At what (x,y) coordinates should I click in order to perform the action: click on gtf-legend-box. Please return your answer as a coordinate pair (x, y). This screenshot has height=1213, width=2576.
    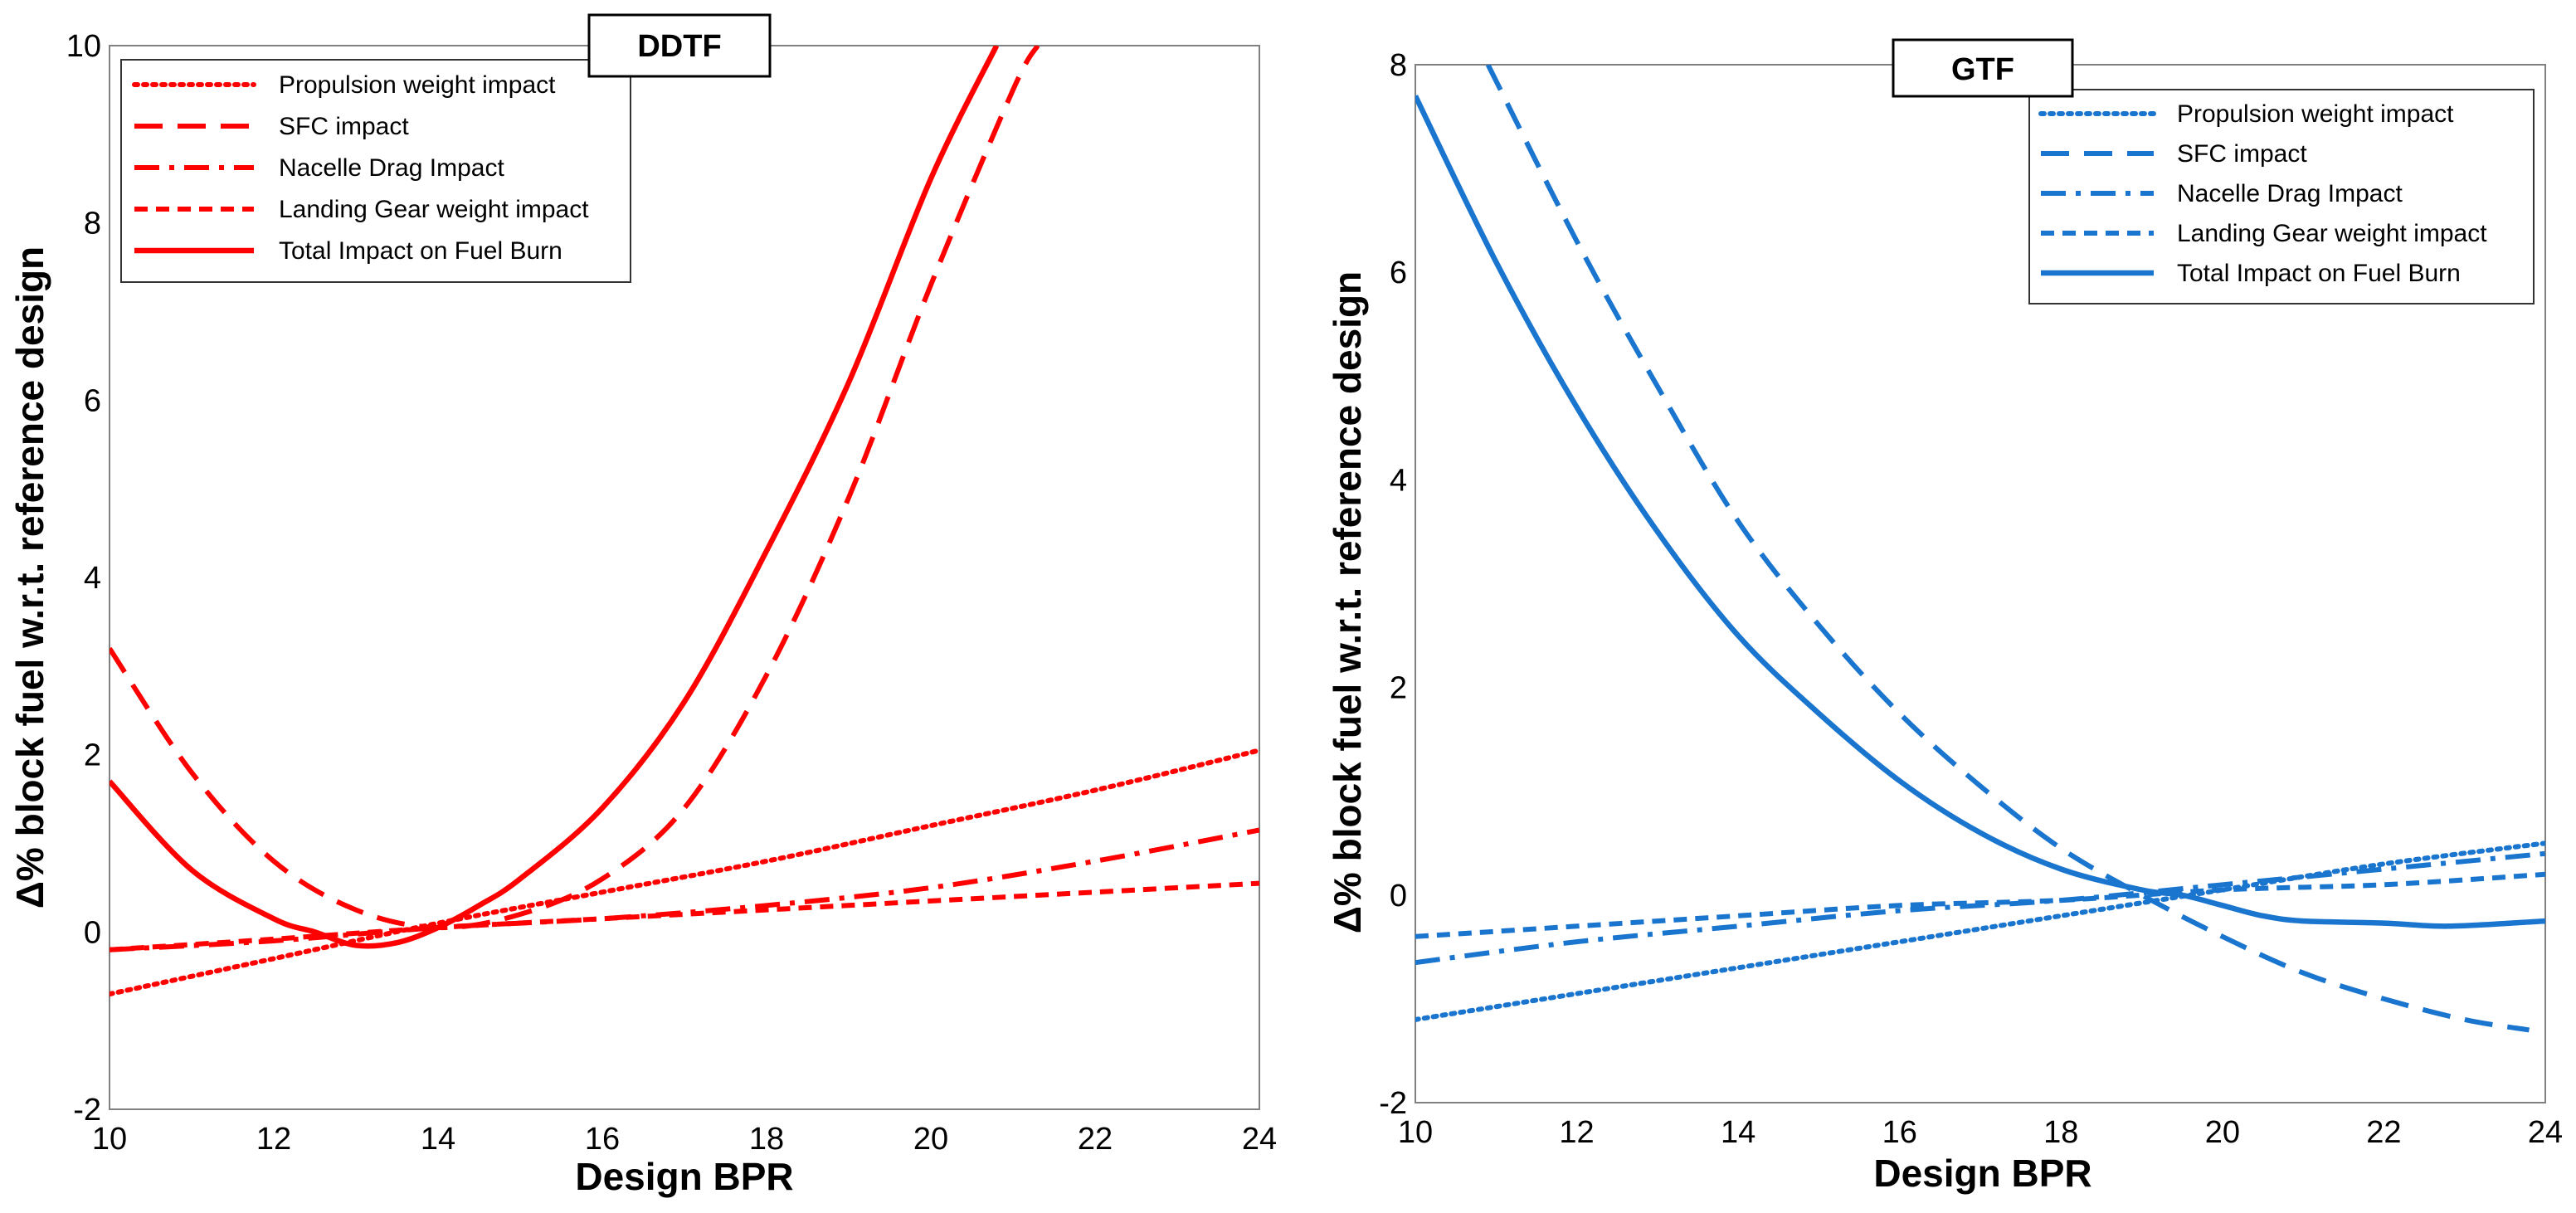
    Looking at the image, I should click on (2281, 196).